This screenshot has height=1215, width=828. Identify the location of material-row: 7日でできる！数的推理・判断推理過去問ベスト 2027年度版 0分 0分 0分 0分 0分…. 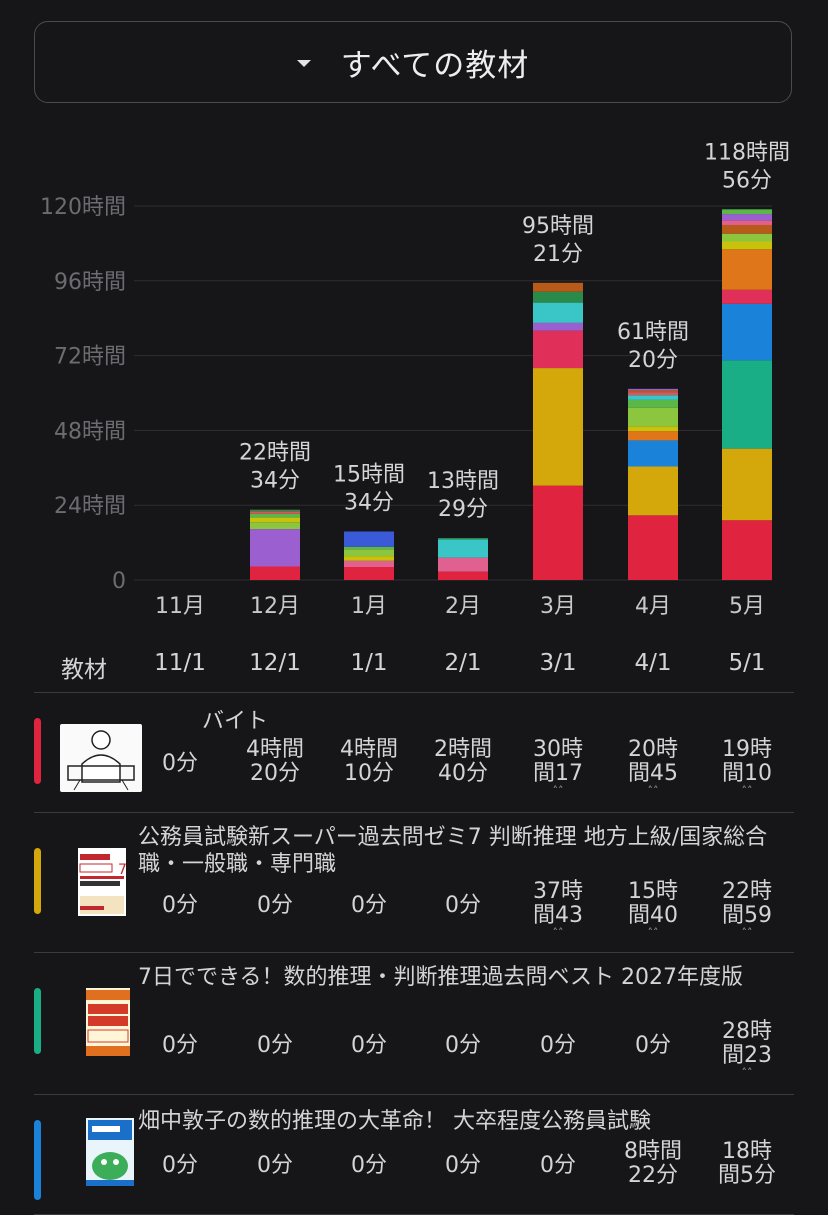
(414, 1023).